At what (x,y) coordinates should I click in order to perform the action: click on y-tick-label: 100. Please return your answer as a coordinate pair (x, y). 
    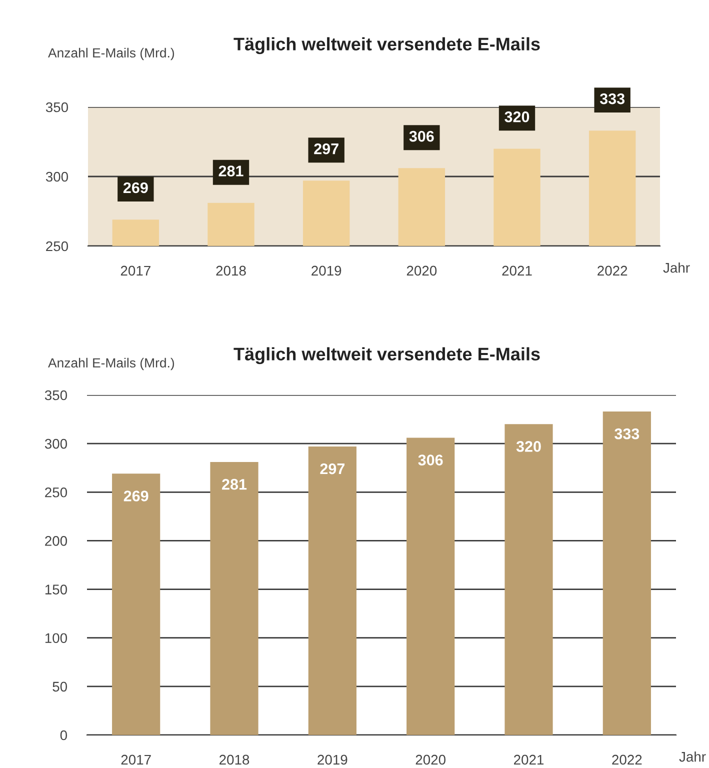
    Looking at the image, I should click on (56, 638).